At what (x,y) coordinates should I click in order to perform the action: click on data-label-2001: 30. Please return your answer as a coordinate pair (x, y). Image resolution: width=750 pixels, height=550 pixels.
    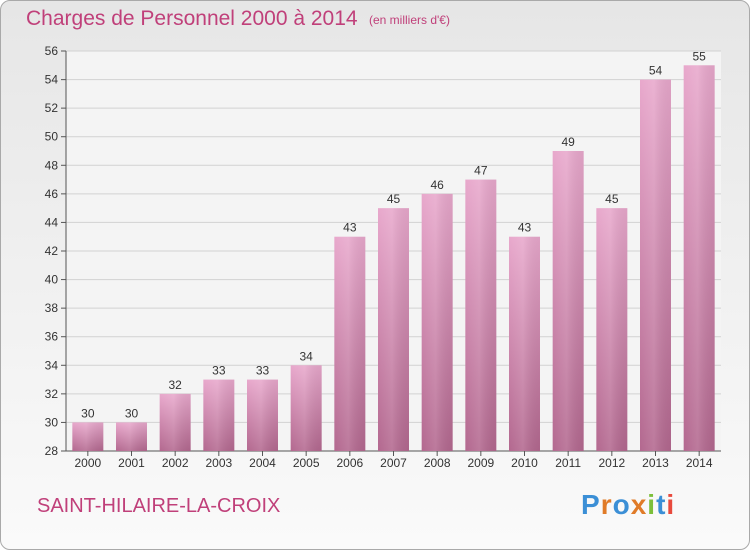
    Looking at the image, I should click on (132, 413).